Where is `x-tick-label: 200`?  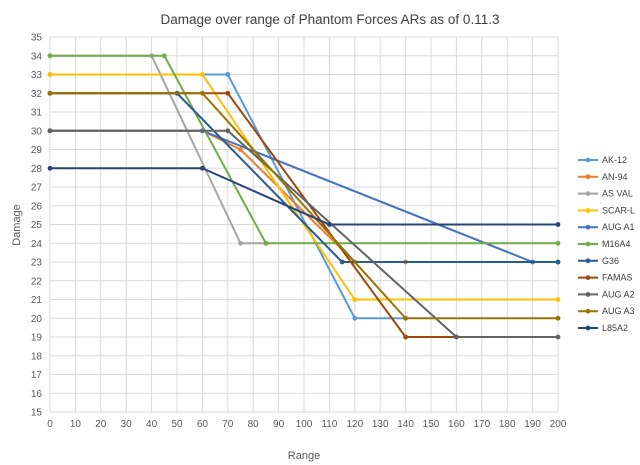
x-tick-label: 200 is located at coordinates (558, 424).